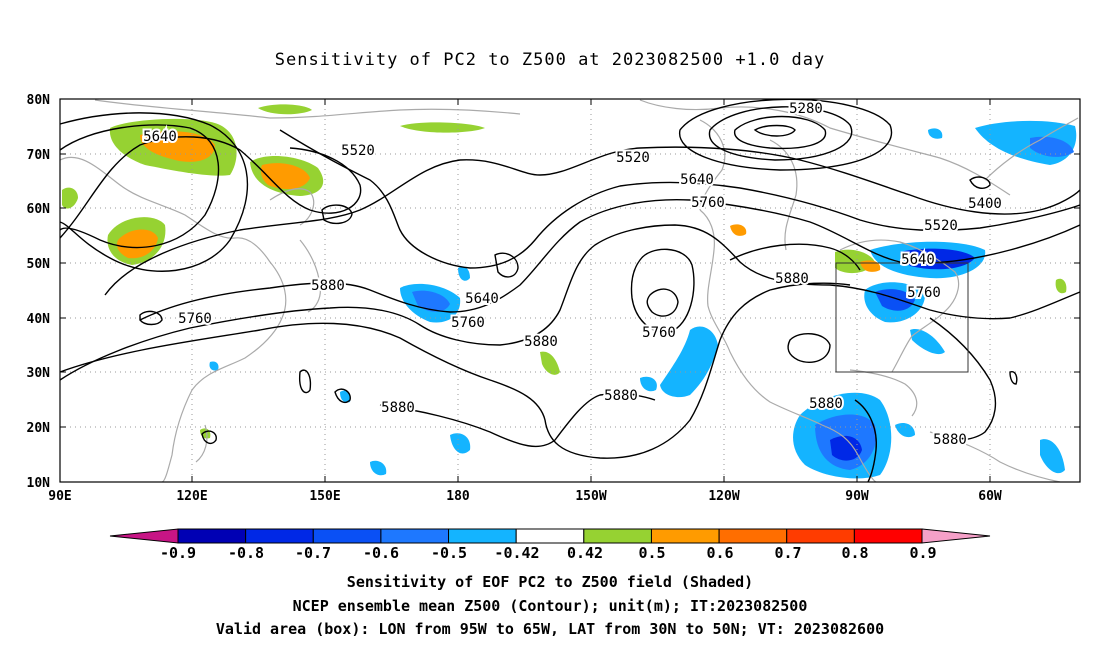 This screenshot has width=1100, height=650. Describe the element at coordinates (449, 553) in the screenshot. I see `colorbar-label: -0.5` at that location.